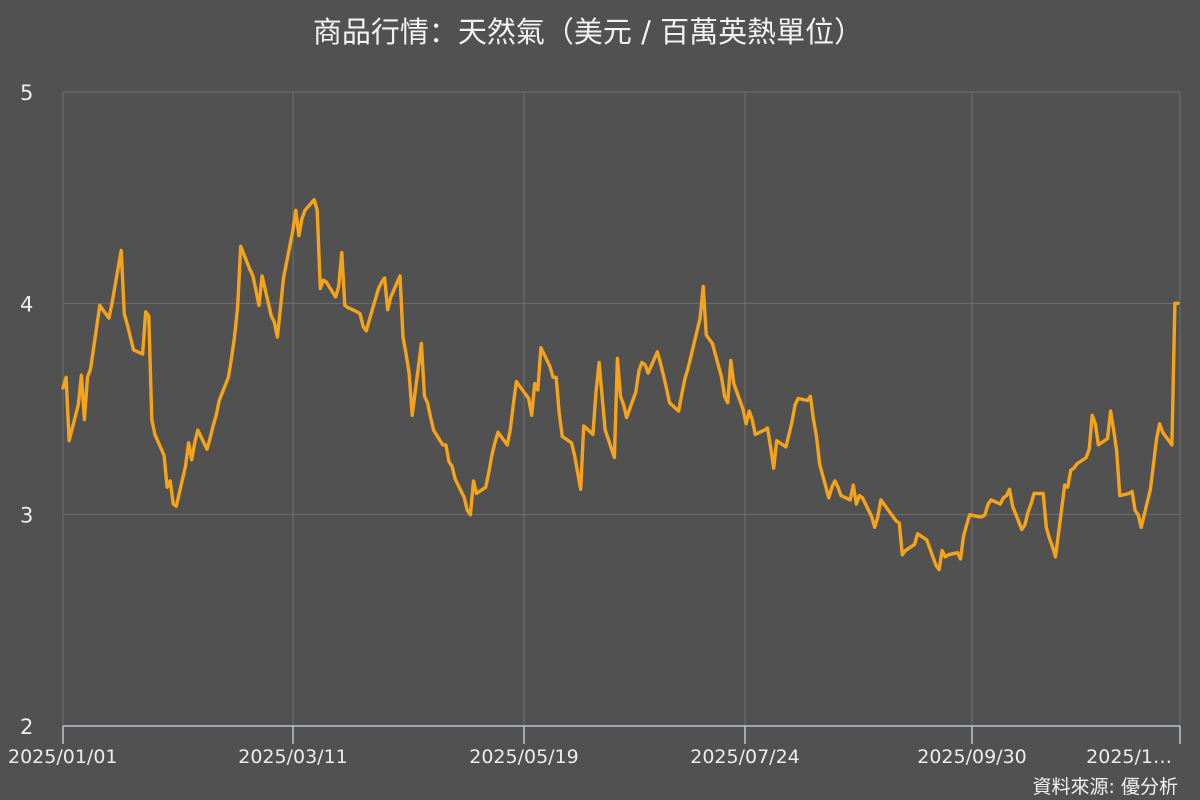  What do you see at coordinates (745, 757) in the screenshot?
I see `x-tick-label: 2025/07/24` at bounding box center [745, 757].